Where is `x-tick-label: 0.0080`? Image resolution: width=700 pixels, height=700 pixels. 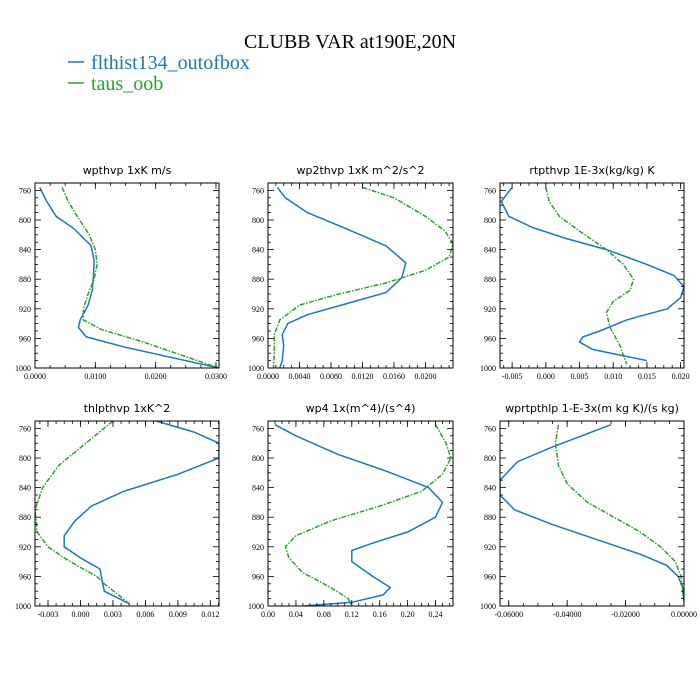
x-tick-label: 0.0080 is located at coordinates (331, 376).